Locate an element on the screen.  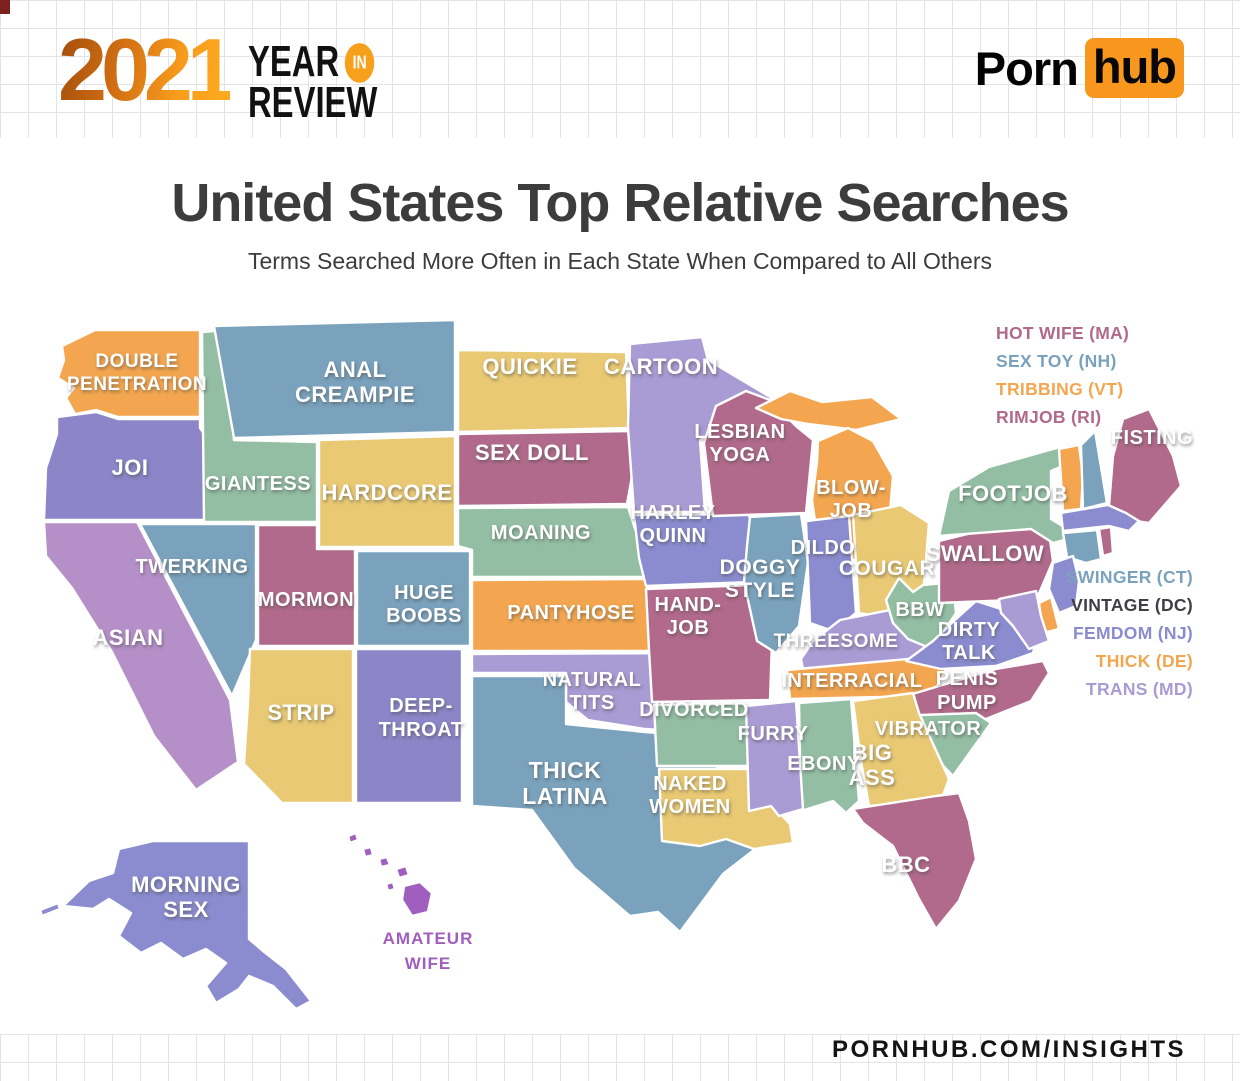
state-label-KS: PANTYHOSE is located at coordinates (570, 613).